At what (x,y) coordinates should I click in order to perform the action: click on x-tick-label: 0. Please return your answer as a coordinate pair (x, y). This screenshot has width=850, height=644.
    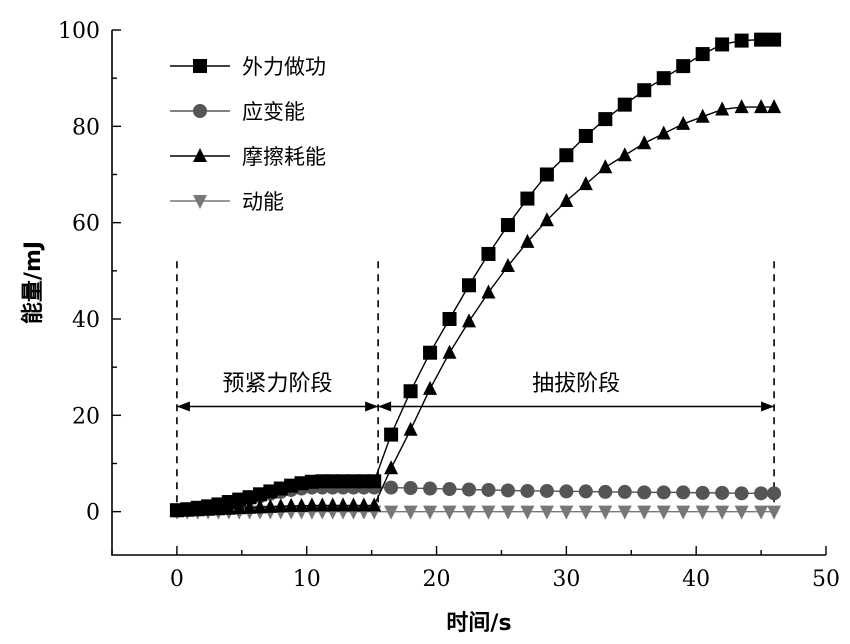
    Looking at the image, I should click on (177, 579).